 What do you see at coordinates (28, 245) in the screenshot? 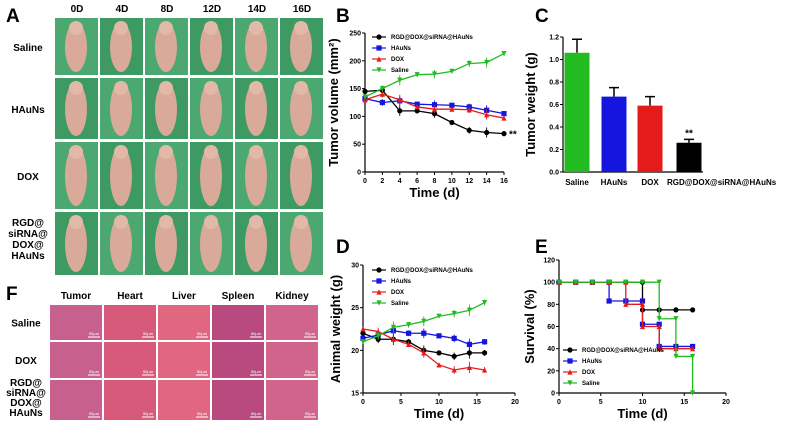
I see `group-label: DOX@` at bounding box center [28, 245].